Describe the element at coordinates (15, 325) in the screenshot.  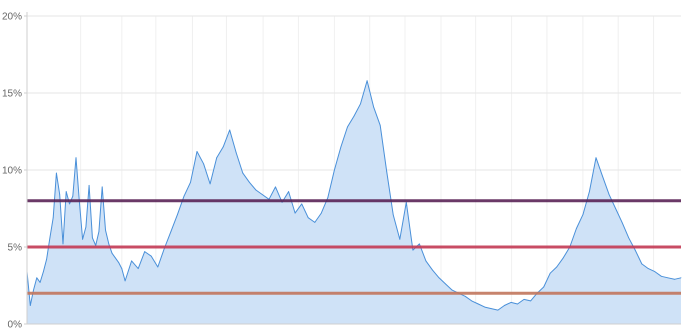
I see `y-tick-label: 0%` at that location.